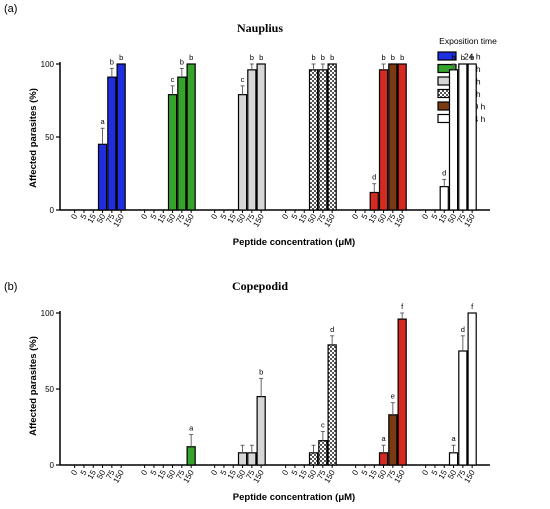 This screenshot has height=509, width=550. I want to click on significance-letter: d, so click(374, 177).